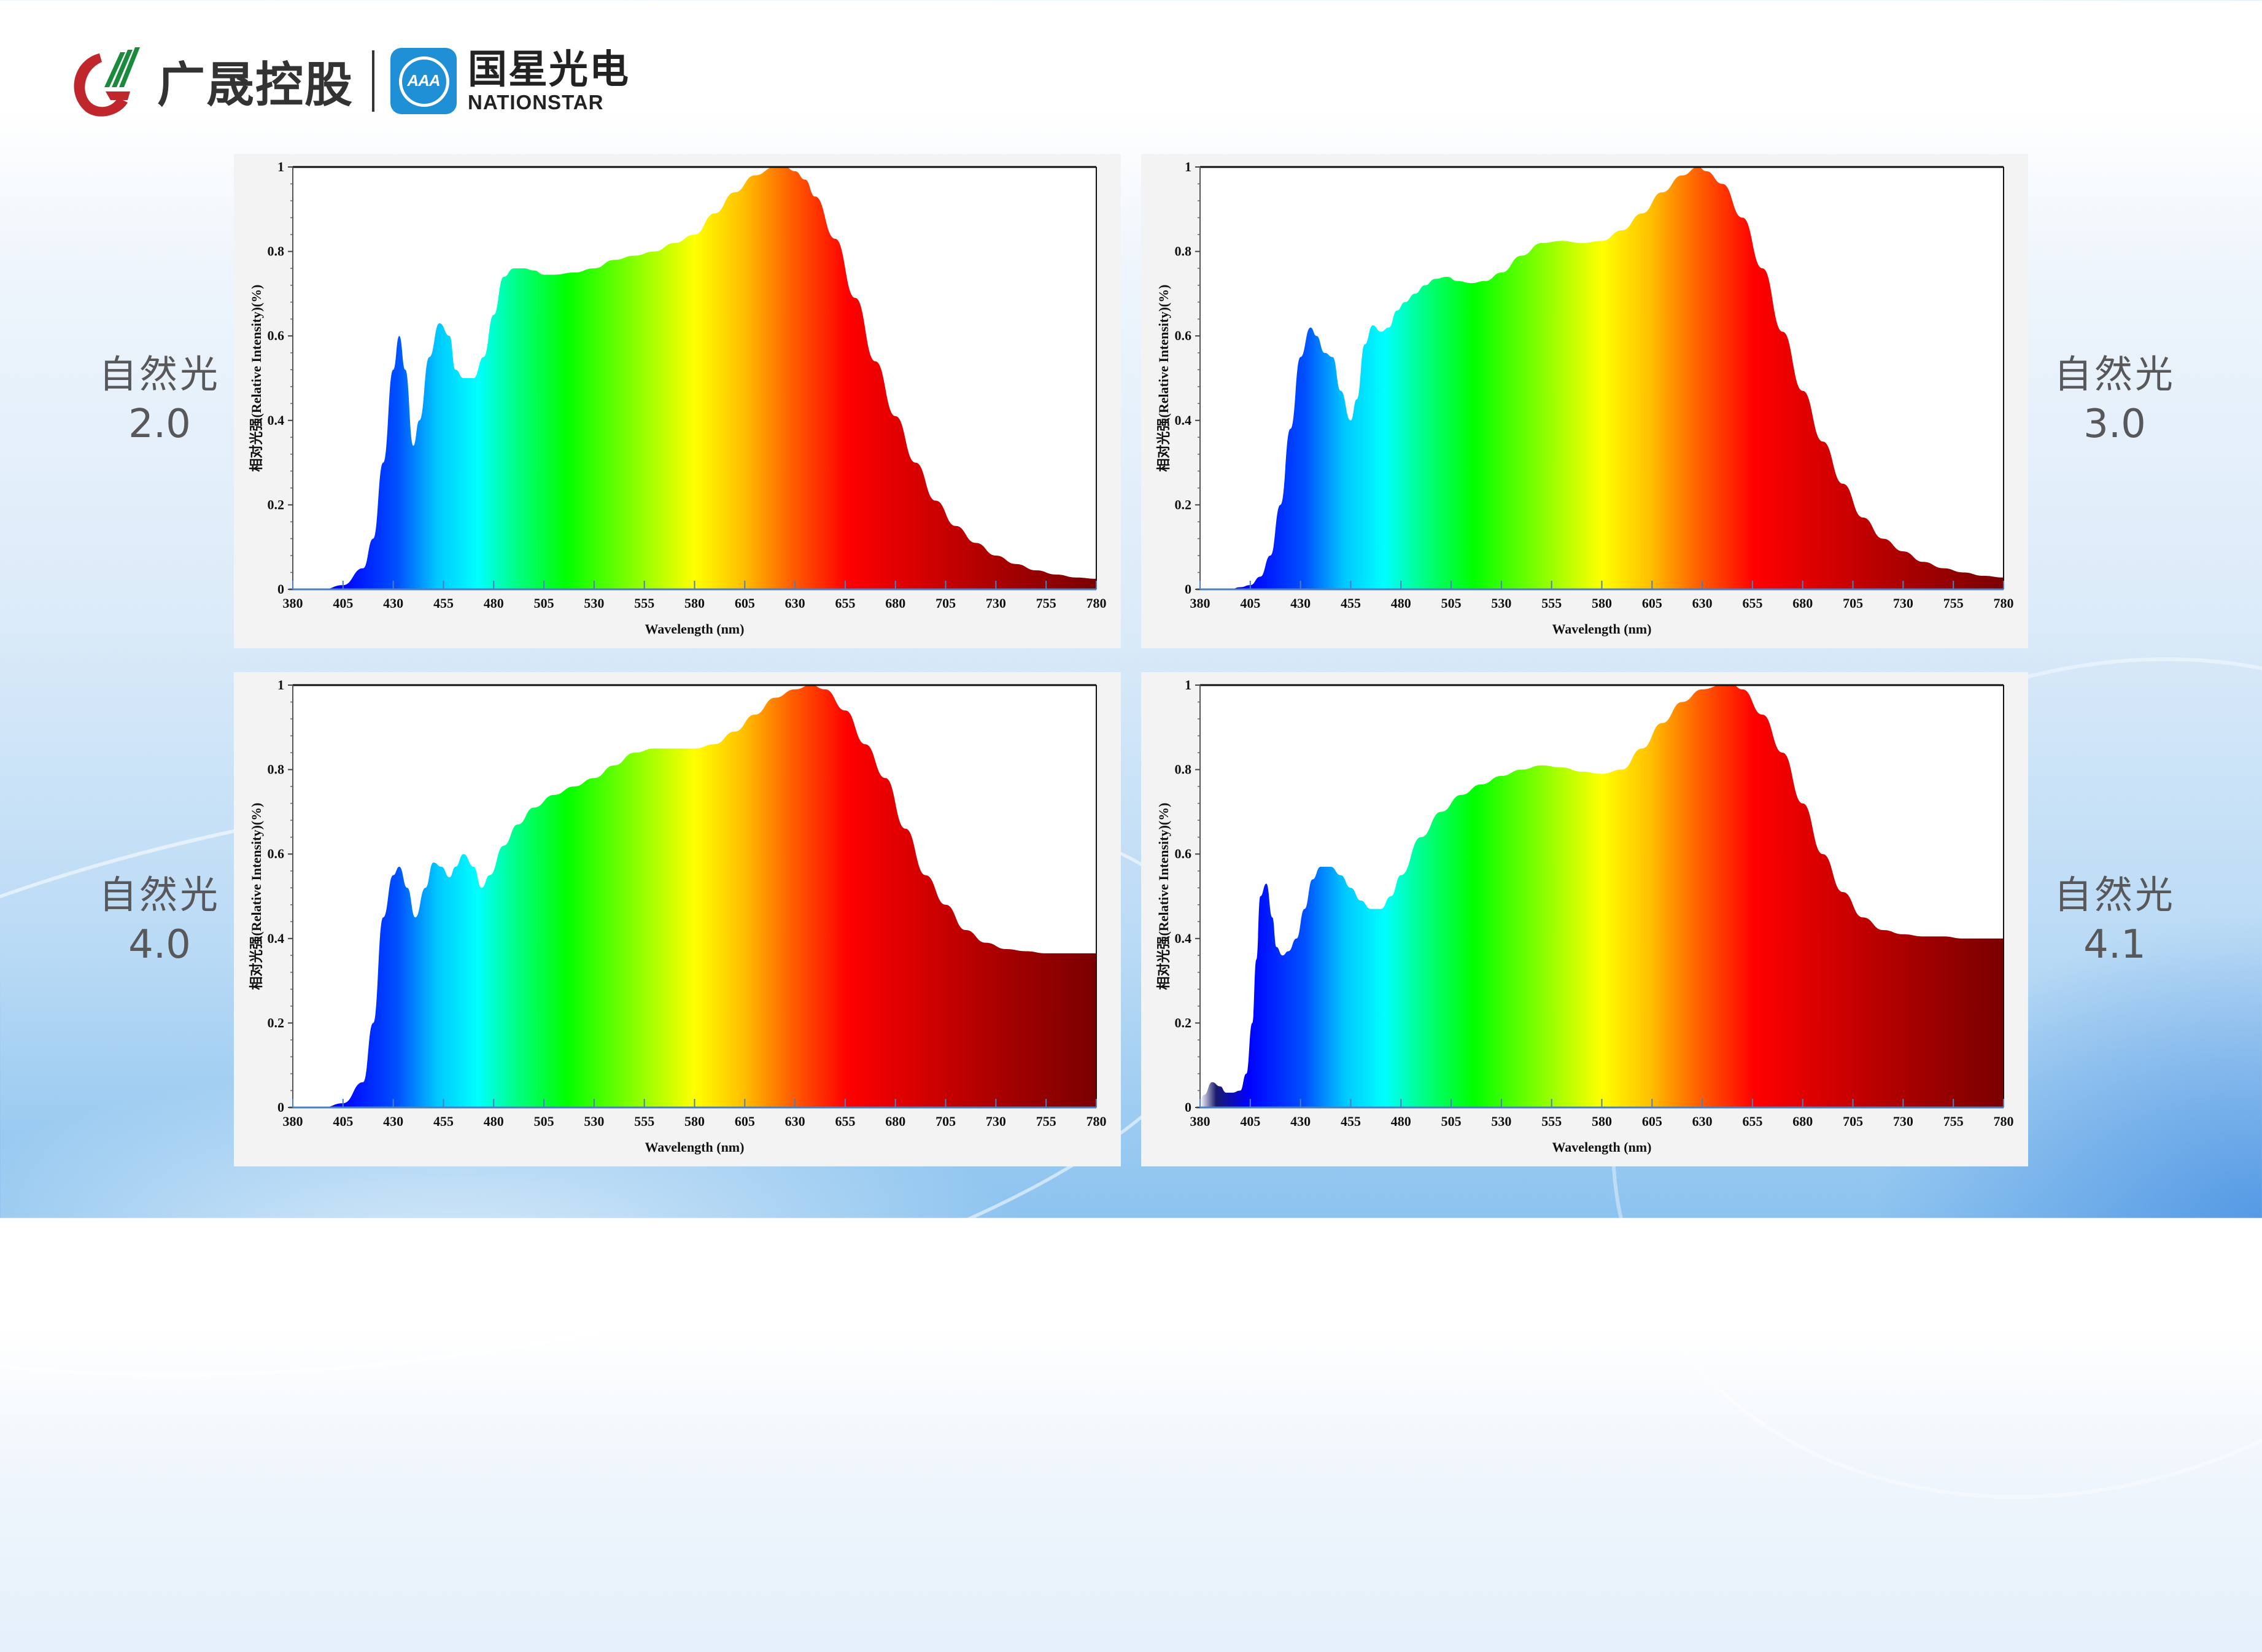 Image resolution: width=2262 pixels, height=1652 pixels. Describe the element at coordinates (159, 424) in the screenshot. I see `label-version: 2.0` at that location.